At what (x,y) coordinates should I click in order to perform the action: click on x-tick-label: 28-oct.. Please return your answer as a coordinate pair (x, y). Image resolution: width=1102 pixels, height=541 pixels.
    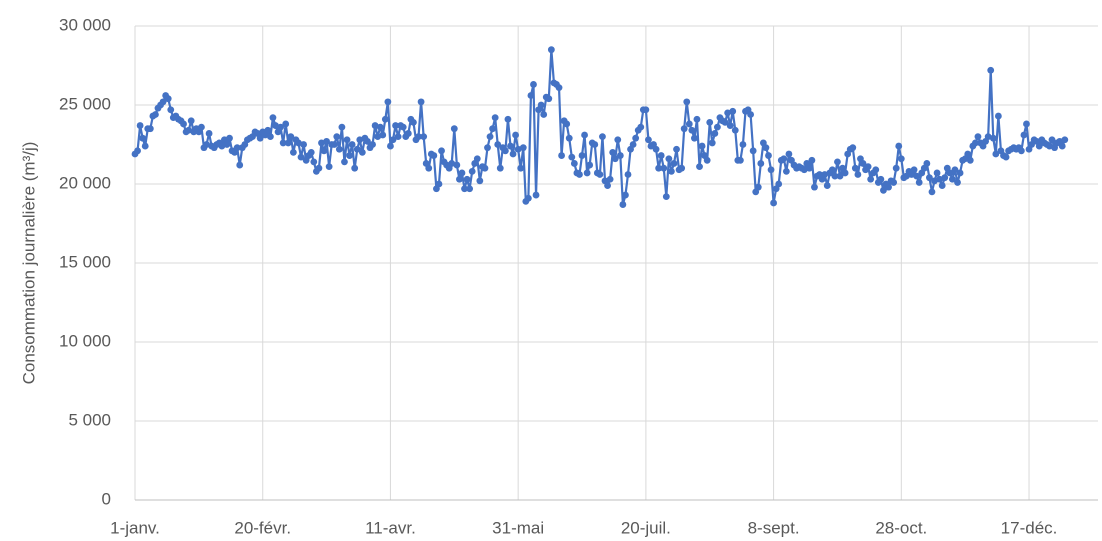
    Looking at the image, I should click on (901, 527).